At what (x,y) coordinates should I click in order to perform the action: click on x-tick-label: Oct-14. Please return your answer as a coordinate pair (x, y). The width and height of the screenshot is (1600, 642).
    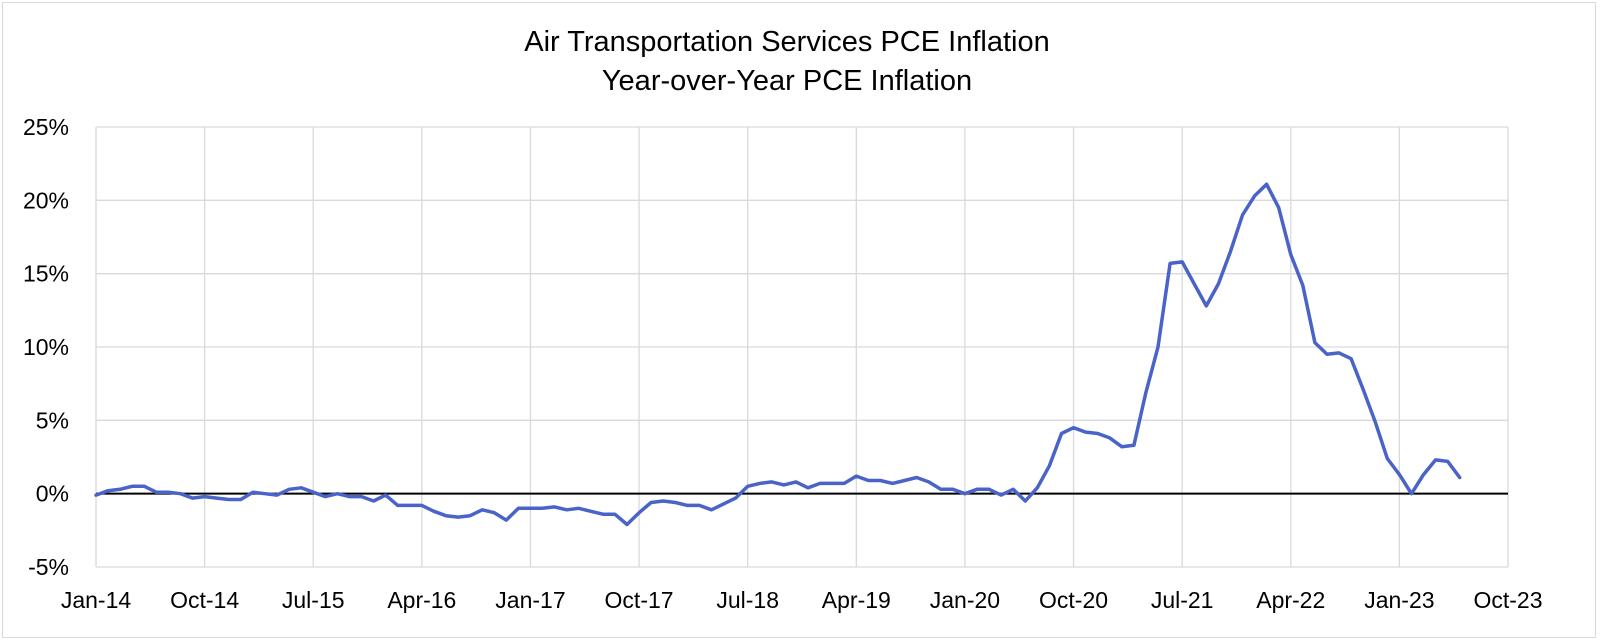
    Looking at the image, I should click on (204, 600).